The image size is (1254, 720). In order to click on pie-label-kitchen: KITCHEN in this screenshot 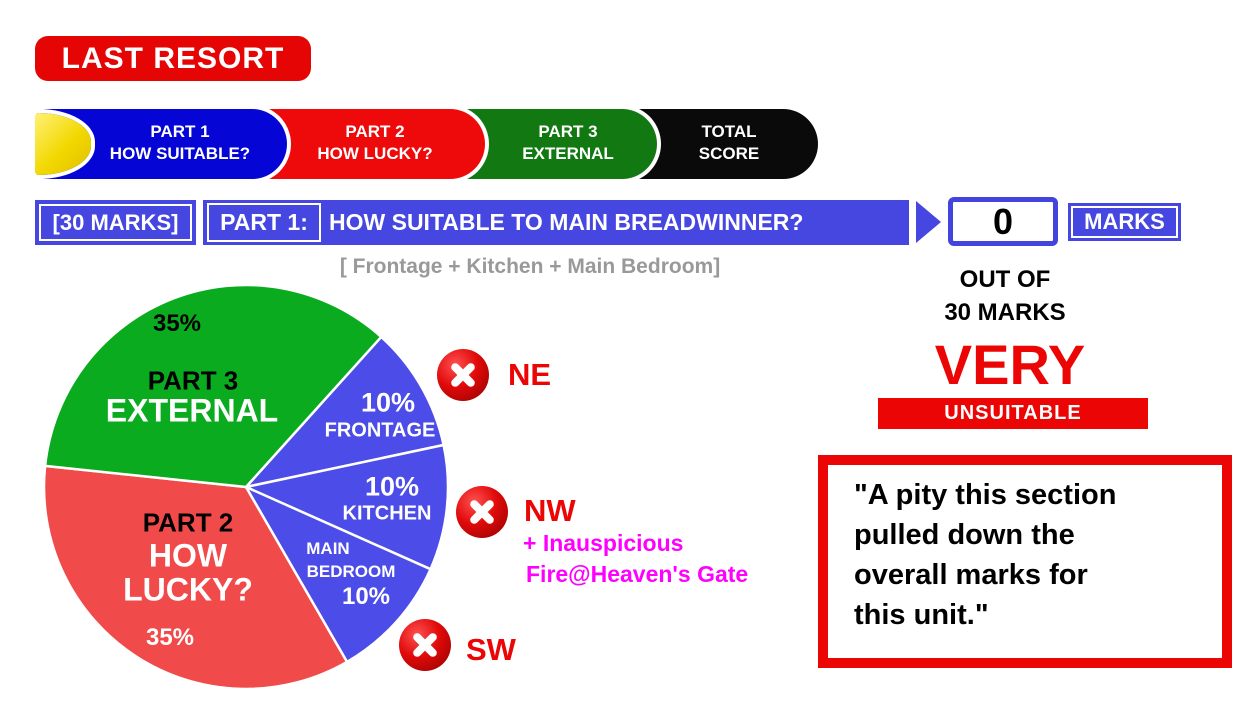, I will do `click(387, 513)`.